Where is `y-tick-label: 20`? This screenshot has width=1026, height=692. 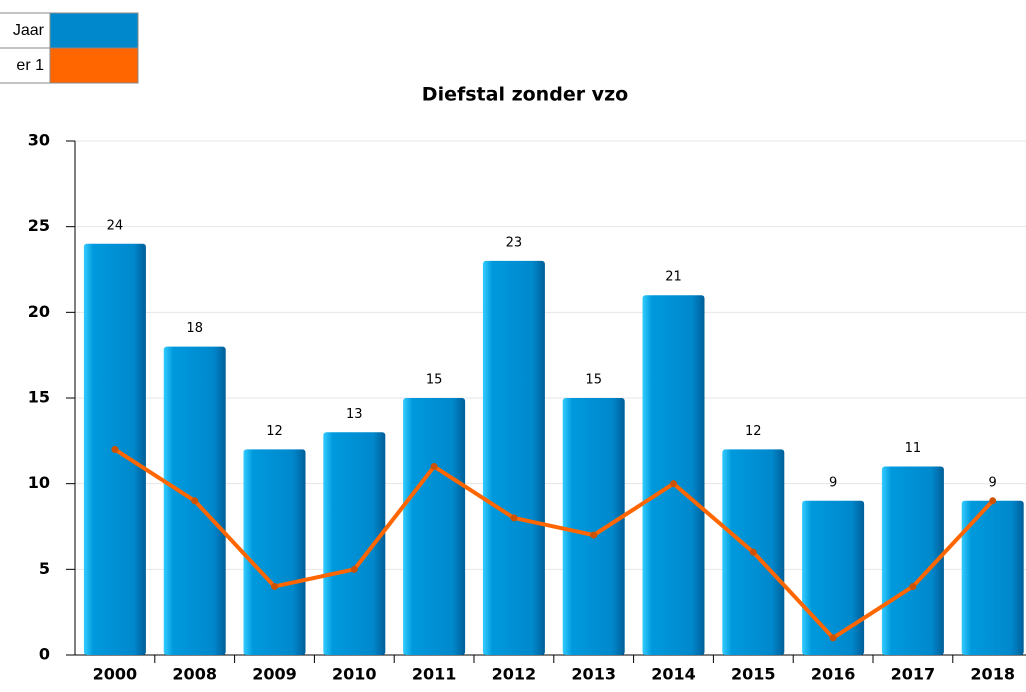
y-tick-label: 20 is located at coordinates (39, 311).